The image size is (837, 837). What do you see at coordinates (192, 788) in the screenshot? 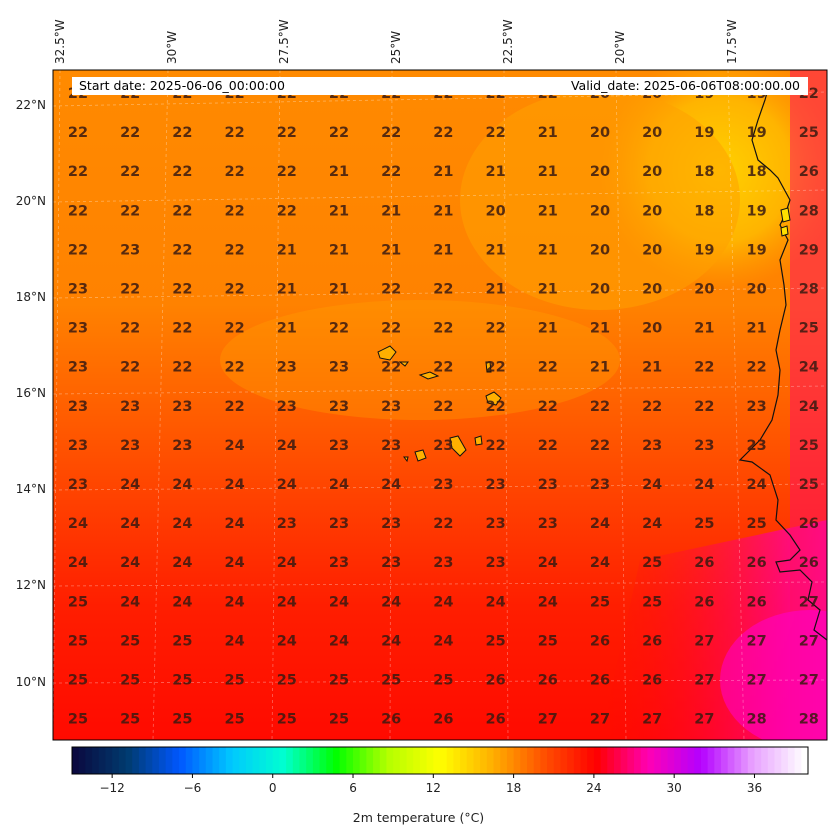
I see `colorbar-tick-label: −6` at bounding box center [192, 788].